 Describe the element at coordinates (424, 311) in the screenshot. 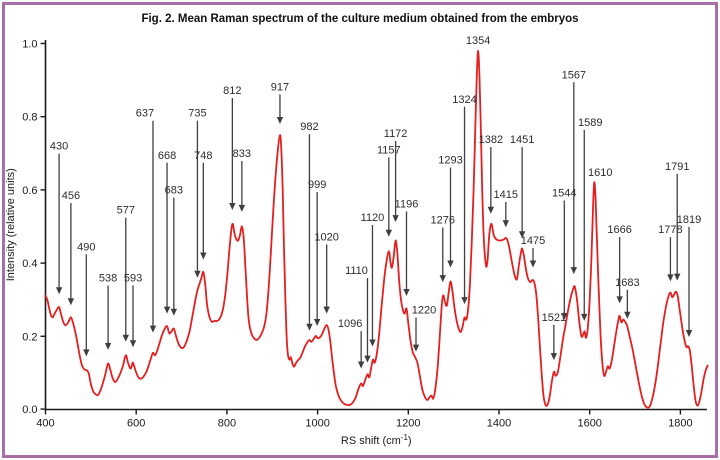

I see `peak-label-1220: 1220` at that location.